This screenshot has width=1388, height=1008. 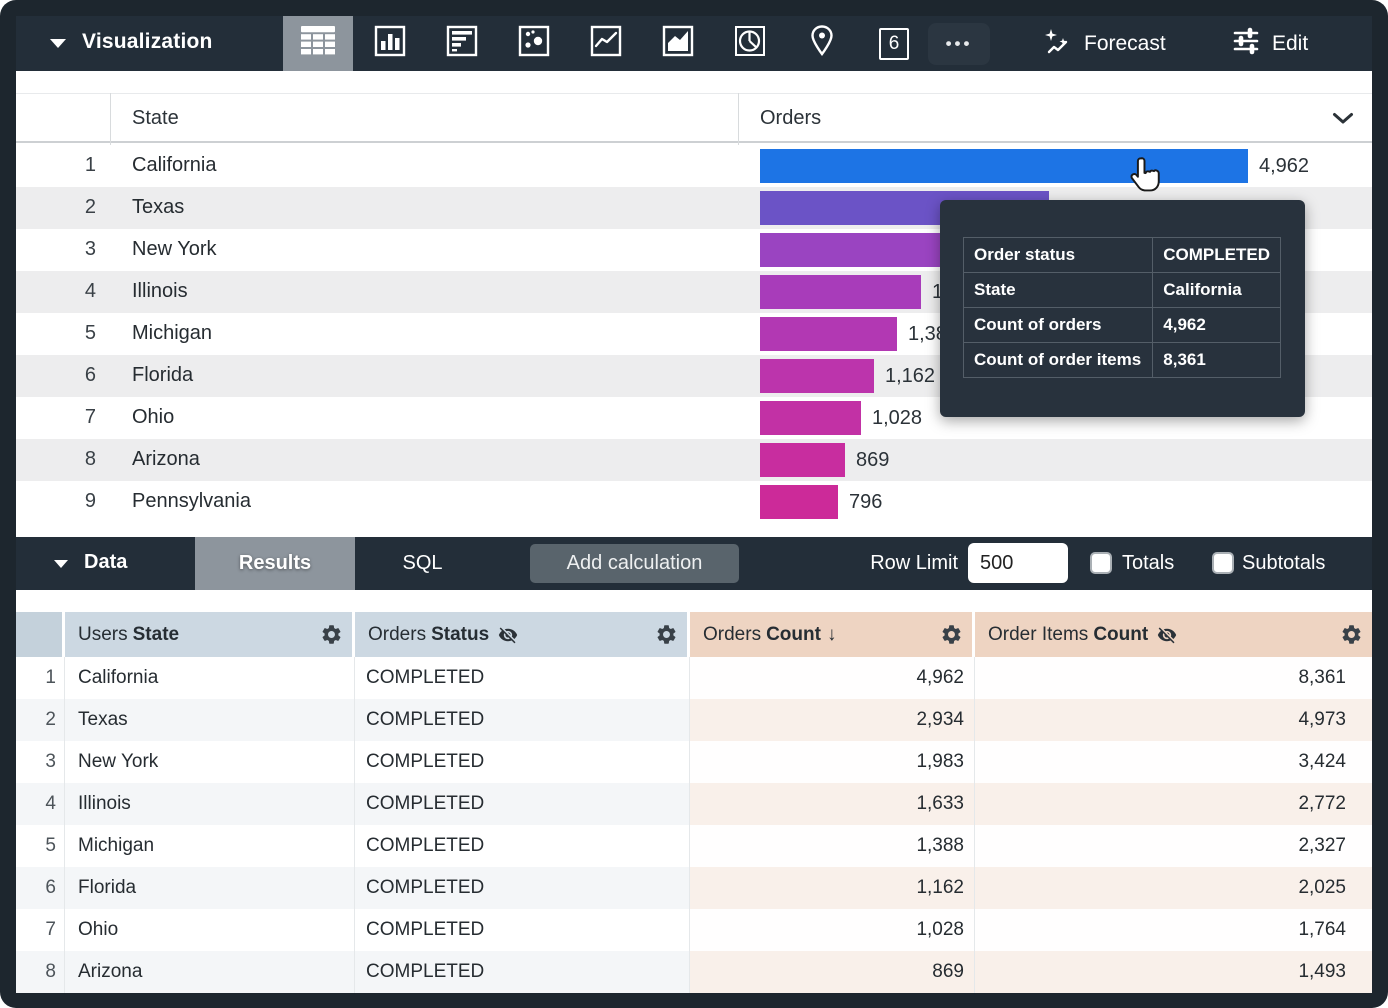 What do you see at coordinates (1173, 720) in the screenshot?
I see `order-items-count-cell: 4,973` at bounding box center [1173, 720].